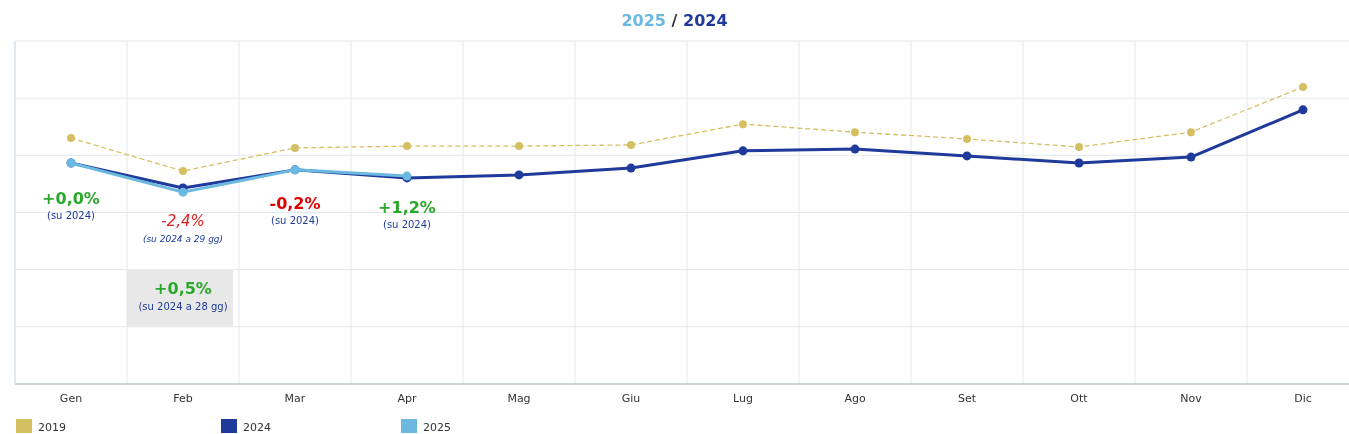  What do you see at coordinates (743, 398) in the screenshot?
I see `x-tick-label: Lug` at bounding box center [743, 398].